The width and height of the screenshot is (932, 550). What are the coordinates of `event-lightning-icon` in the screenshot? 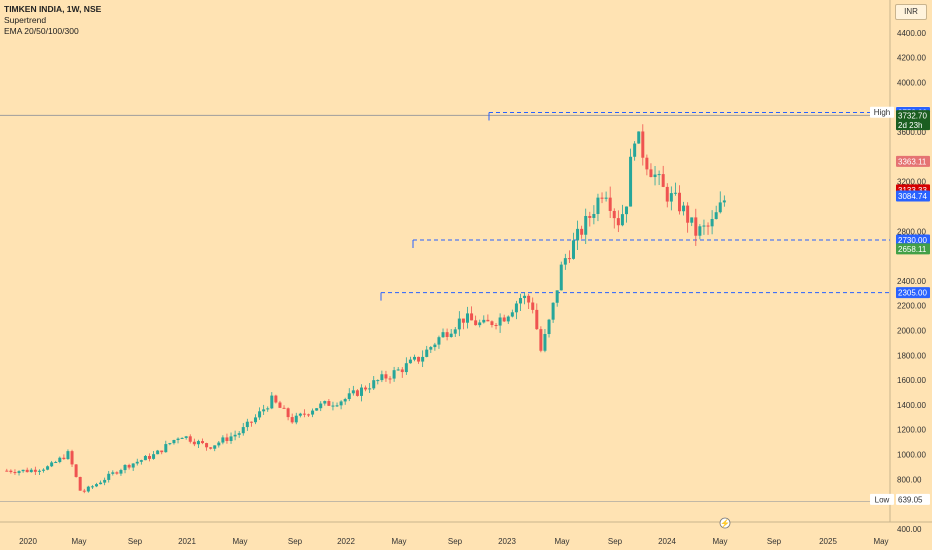 It's located at (725, 523).